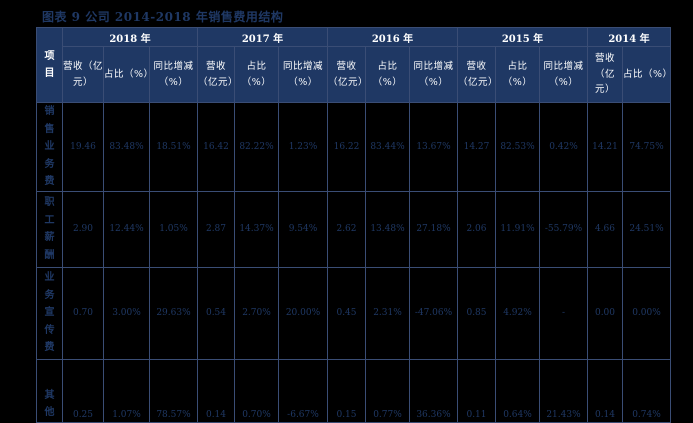 This screenshot has width=693, height=423. I want to click on table-cell: 82.53%, so click(517, 147).